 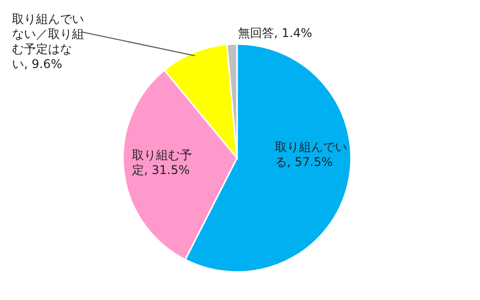 I want to click on slice-label: 取り組む予定, 31.5%, so click(x=162, y=163).